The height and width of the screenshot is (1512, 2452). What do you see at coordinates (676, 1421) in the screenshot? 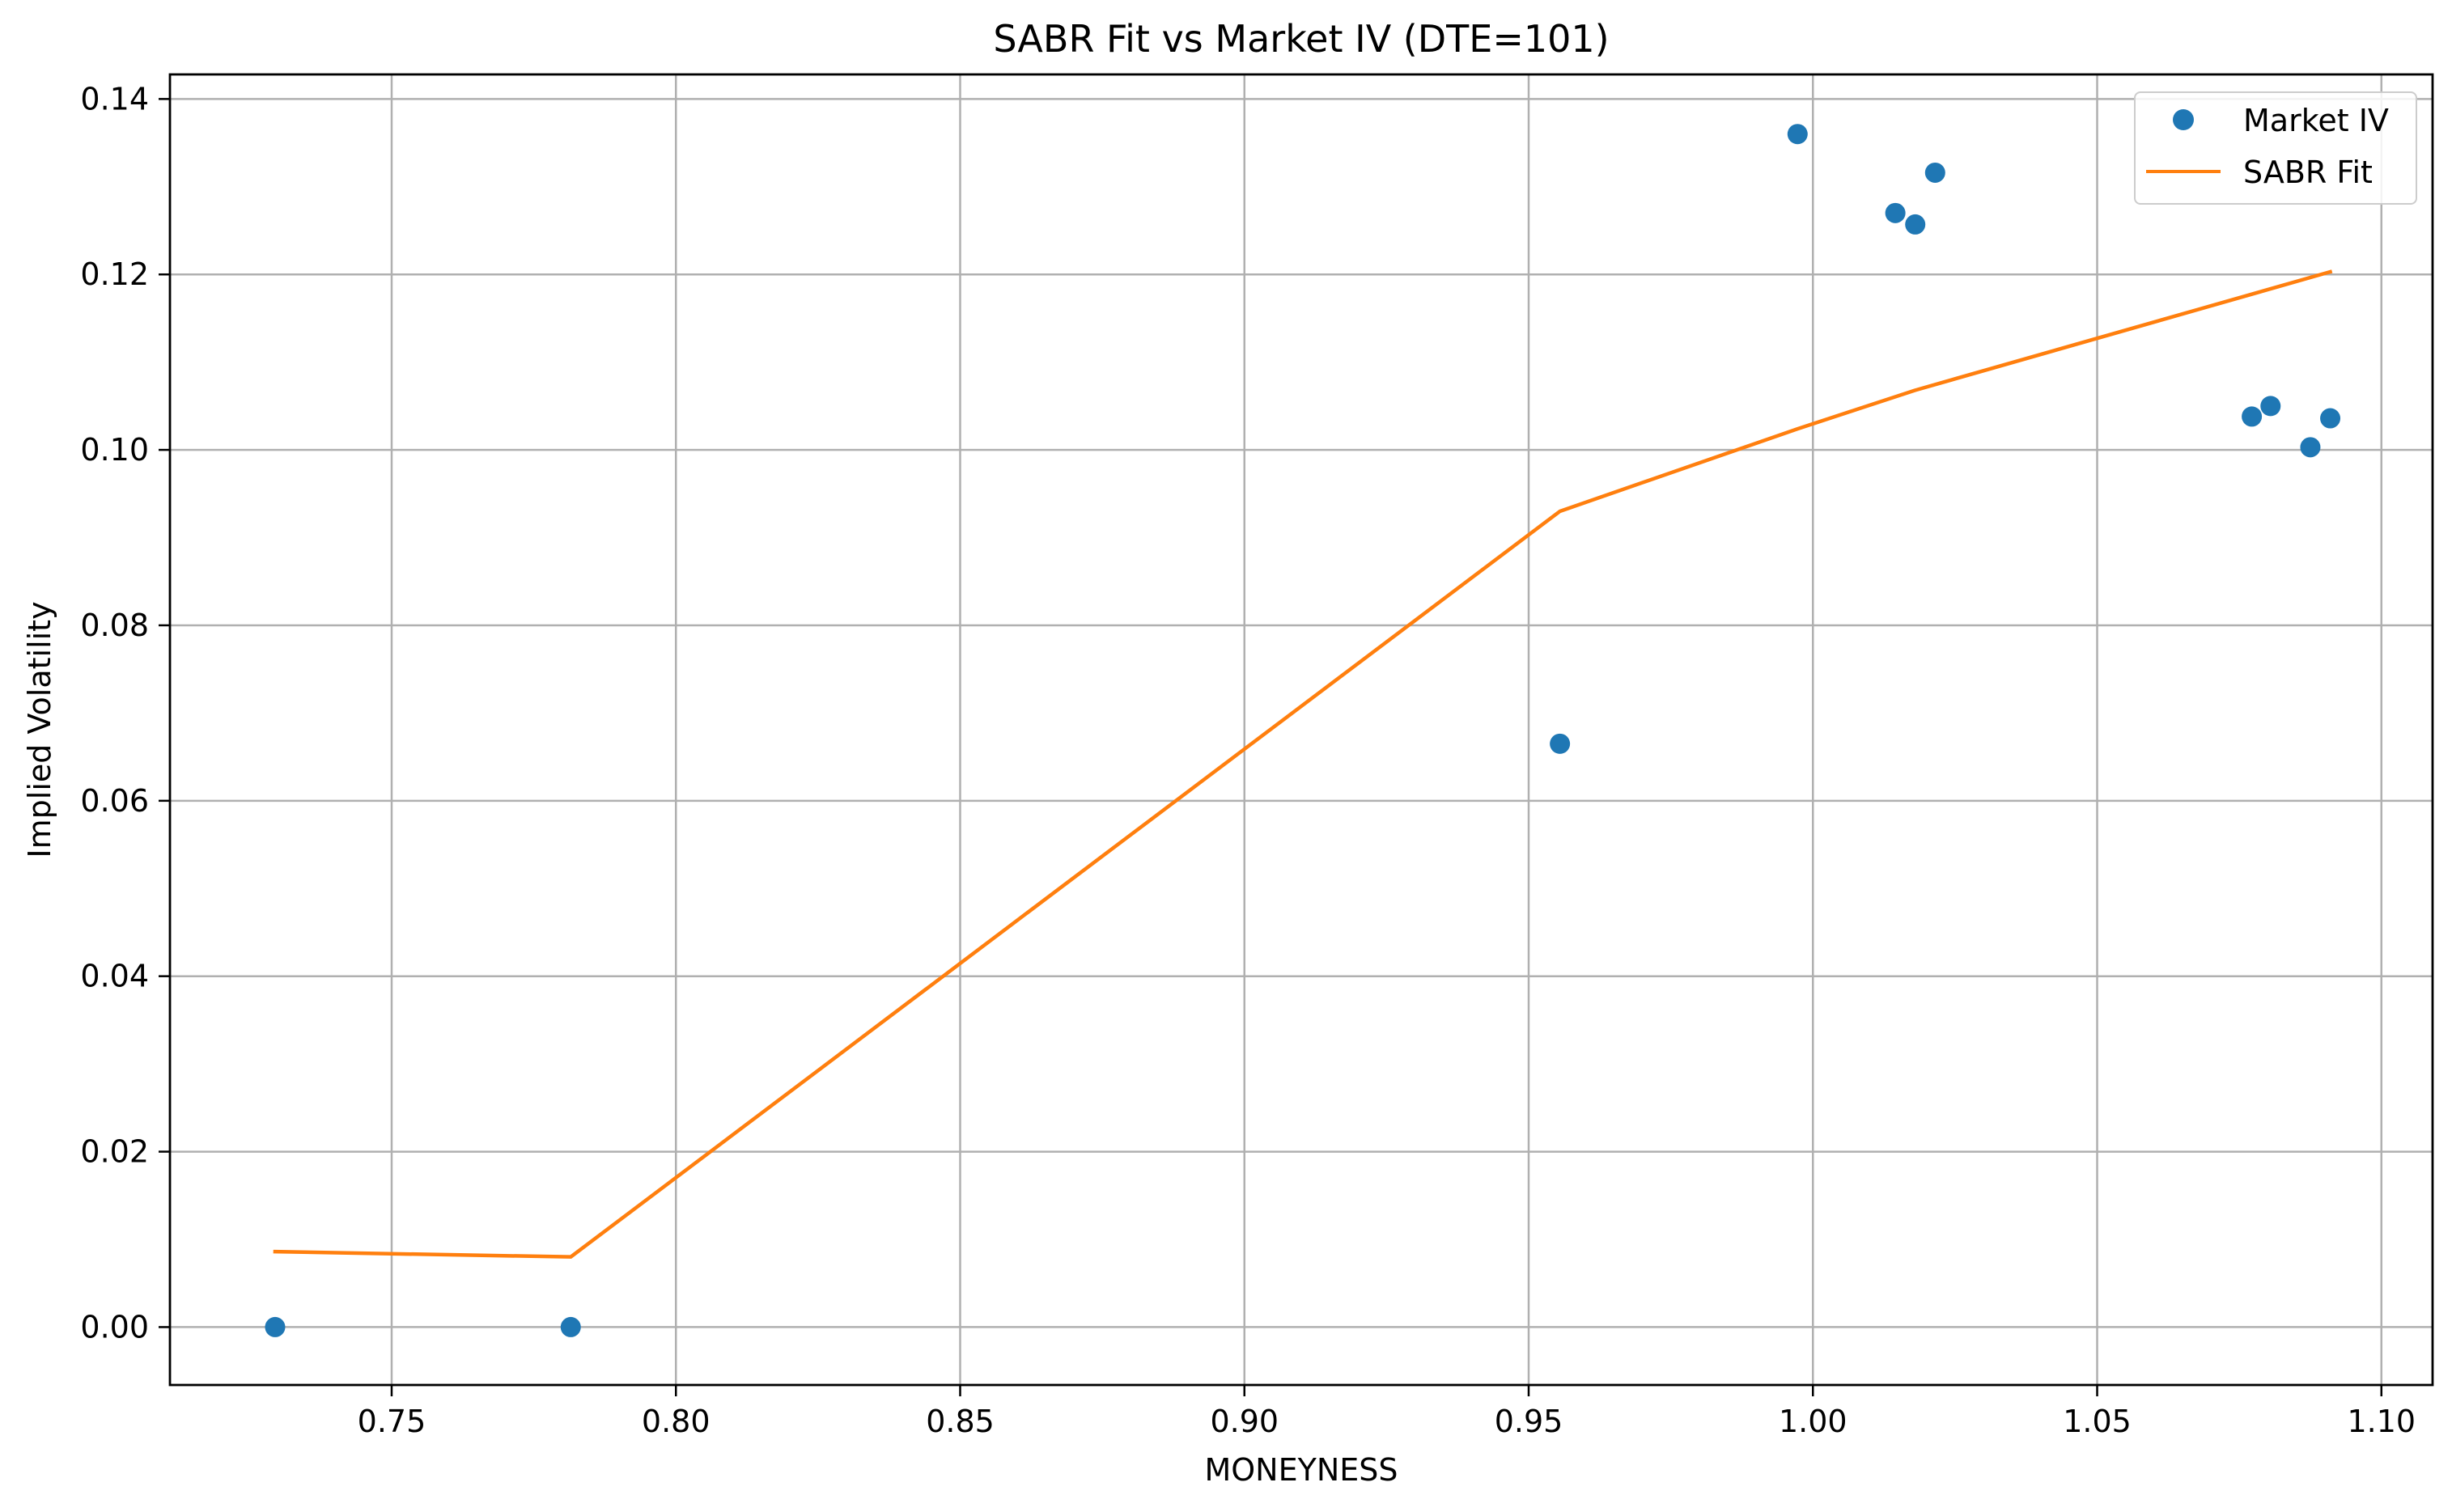
I see `x-tick-label: 0.80` at bounding box center [676, 1421].